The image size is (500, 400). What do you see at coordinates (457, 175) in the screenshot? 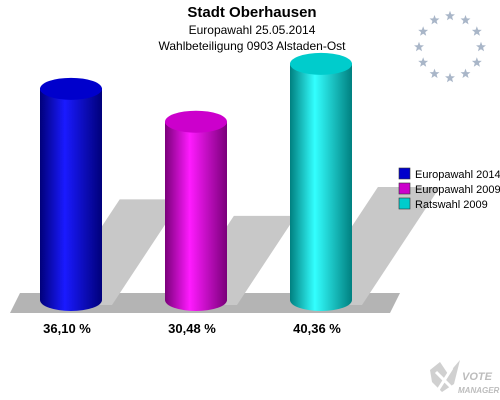
I see `legend-label-0: Europawahl 2014` at bounding box center [457, 175].